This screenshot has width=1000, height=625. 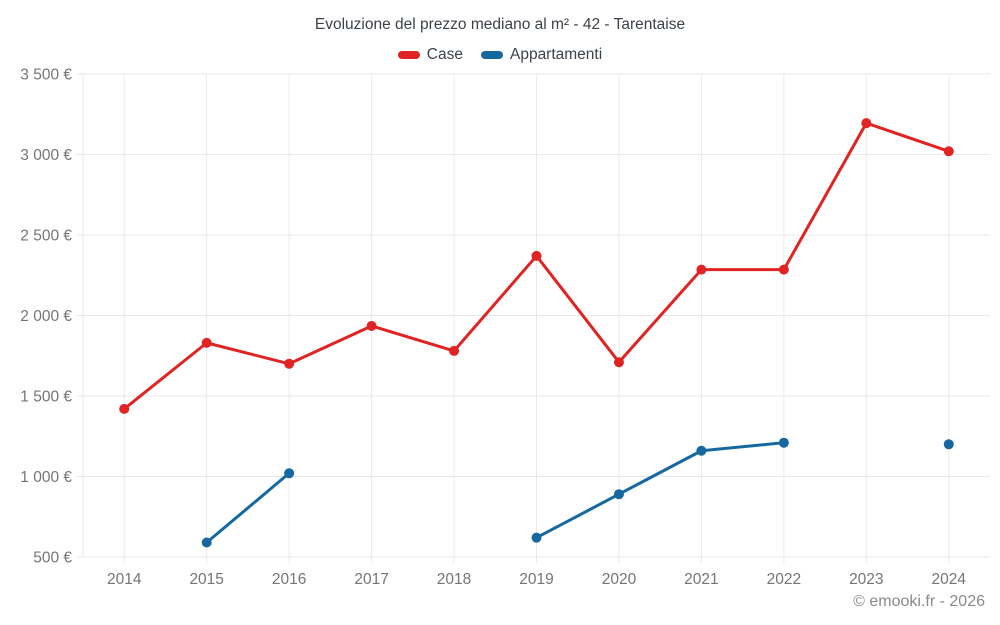 I want to click on x-axis-tick-label: 2021, so click(x=701, y=579).